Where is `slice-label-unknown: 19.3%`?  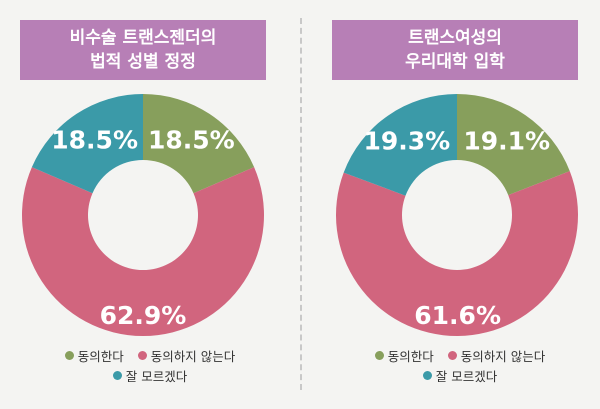
slice-label-unknown: 19.3% is located at coordinates (406, 141).